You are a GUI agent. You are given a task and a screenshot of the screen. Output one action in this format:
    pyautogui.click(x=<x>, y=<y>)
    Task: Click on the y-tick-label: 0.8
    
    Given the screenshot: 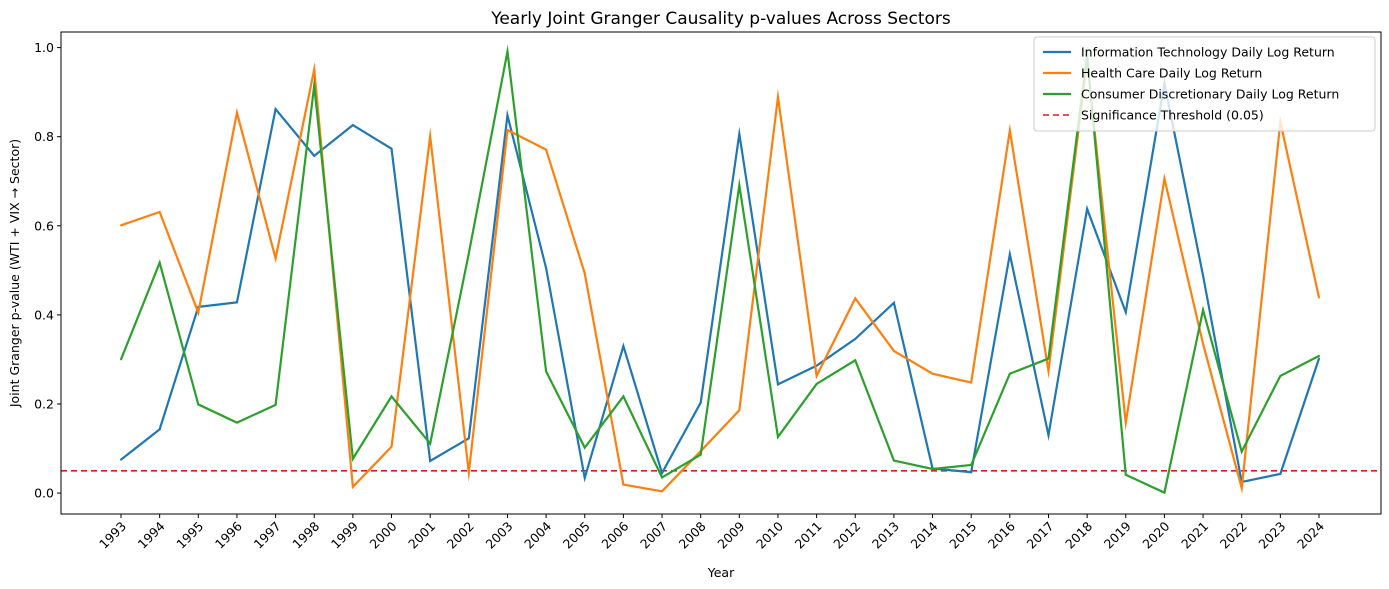 What is the action you would take?
    pyautogui.click(x=44, y=136)
    